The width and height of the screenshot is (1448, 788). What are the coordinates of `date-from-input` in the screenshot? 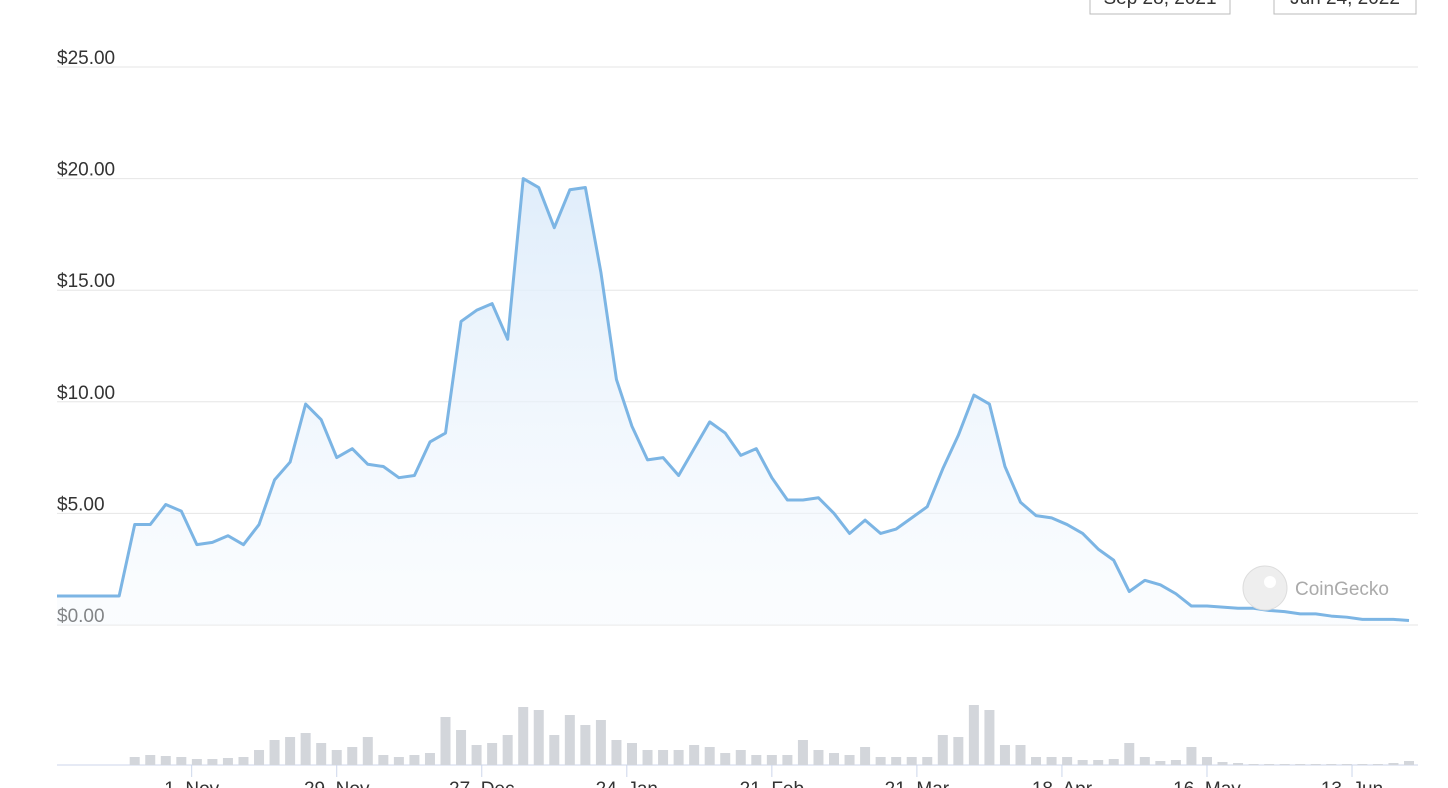 It's located at (1160, 7).